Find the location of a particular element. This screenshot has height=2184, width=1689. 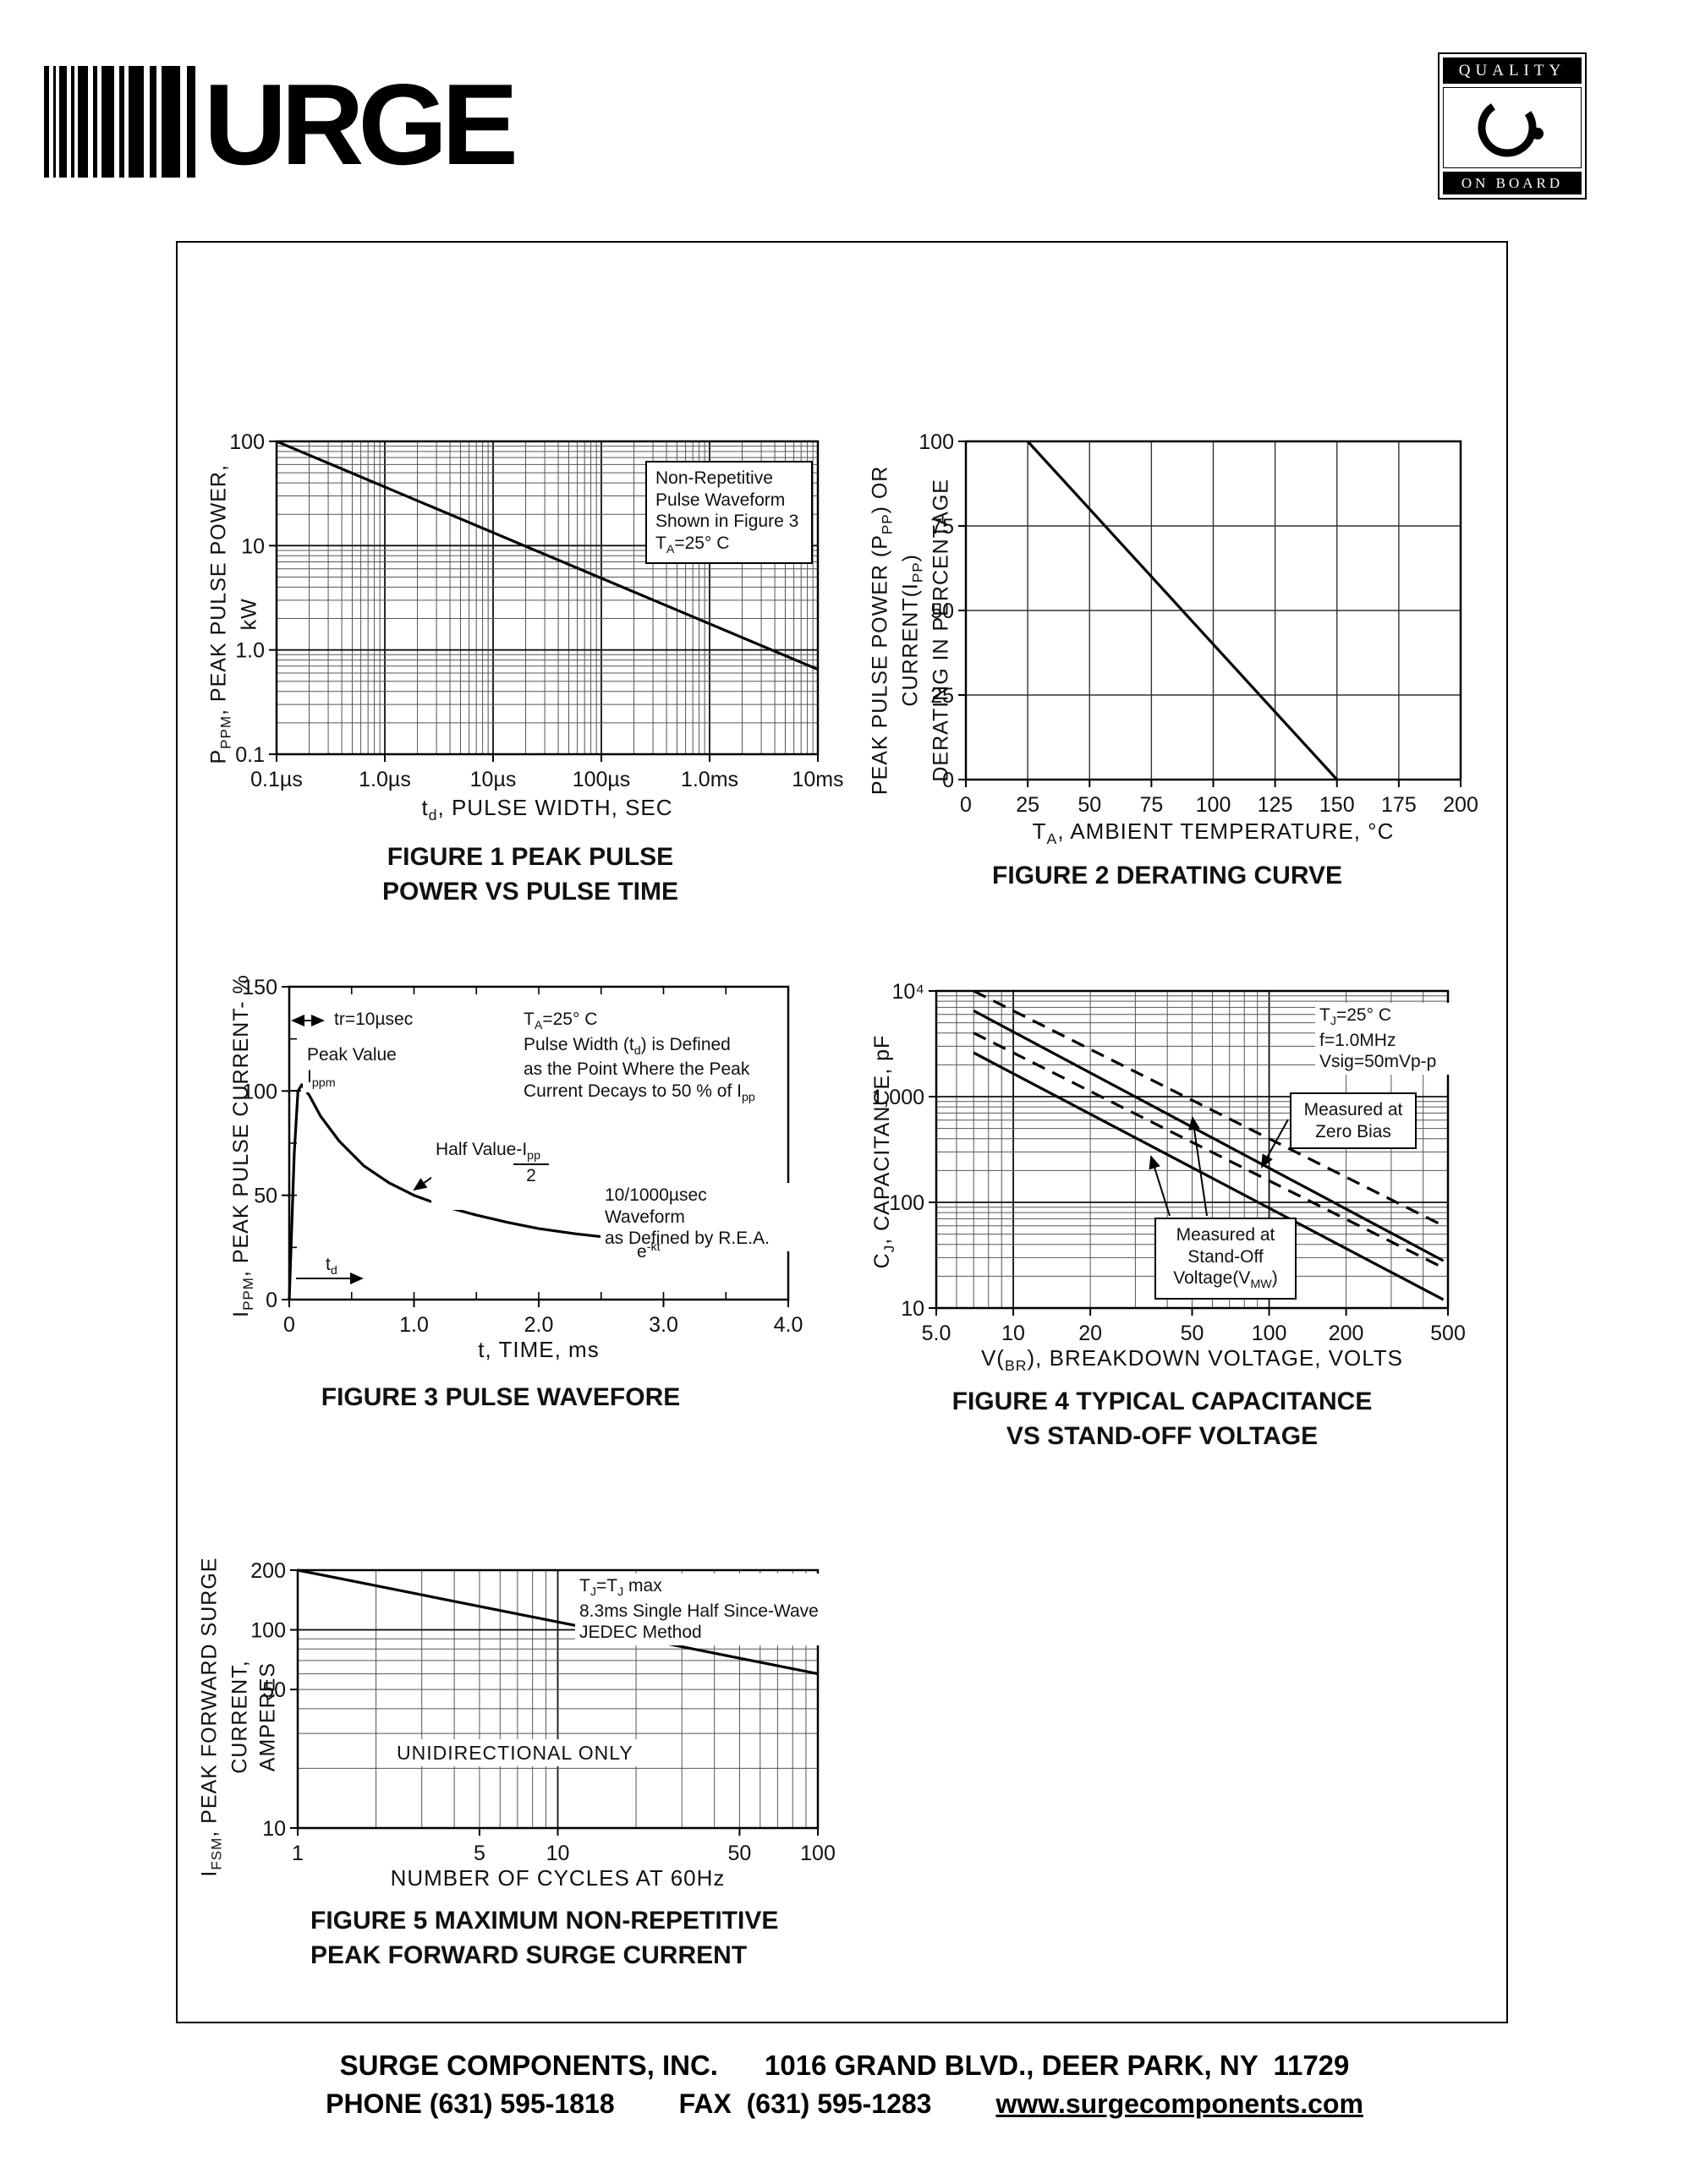

svg-text: 5.0 is located at coordinates (936, 1334).